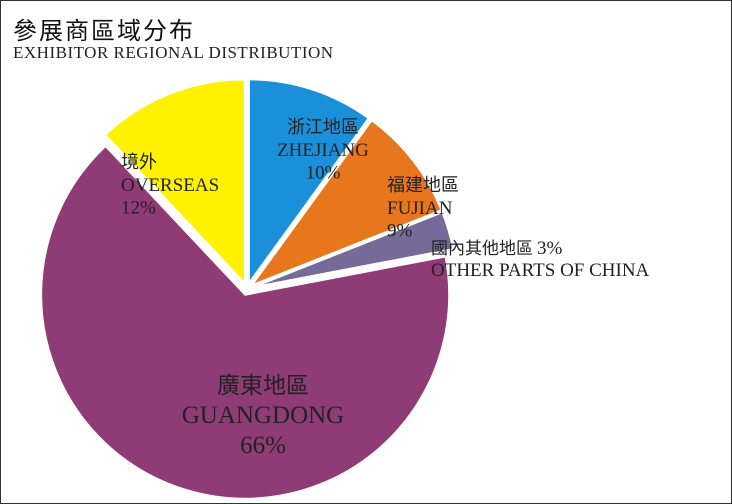 The height and width of the screenshot is (504, 732). I want to click on label-pct: 9%, so click(400, 231).